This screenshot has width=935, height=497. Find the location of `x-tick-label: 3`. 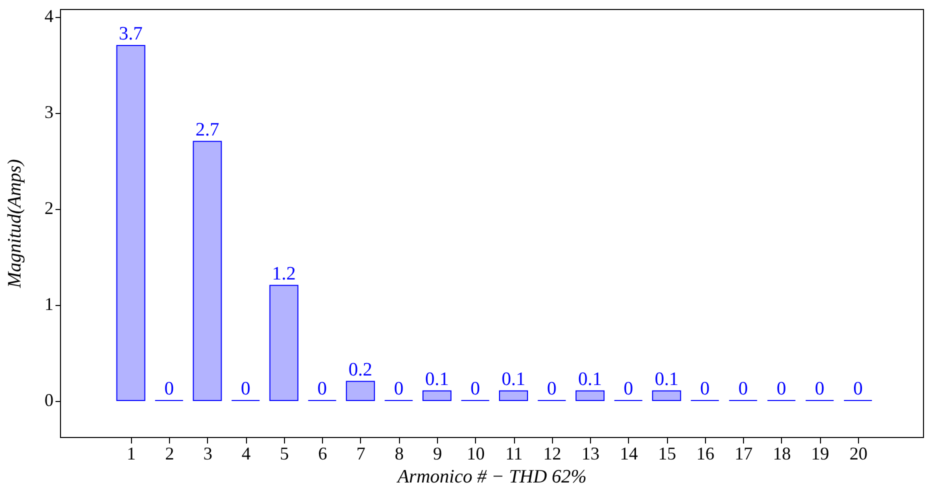

x-tick-label: 3 is located at coordinates (207, 454).